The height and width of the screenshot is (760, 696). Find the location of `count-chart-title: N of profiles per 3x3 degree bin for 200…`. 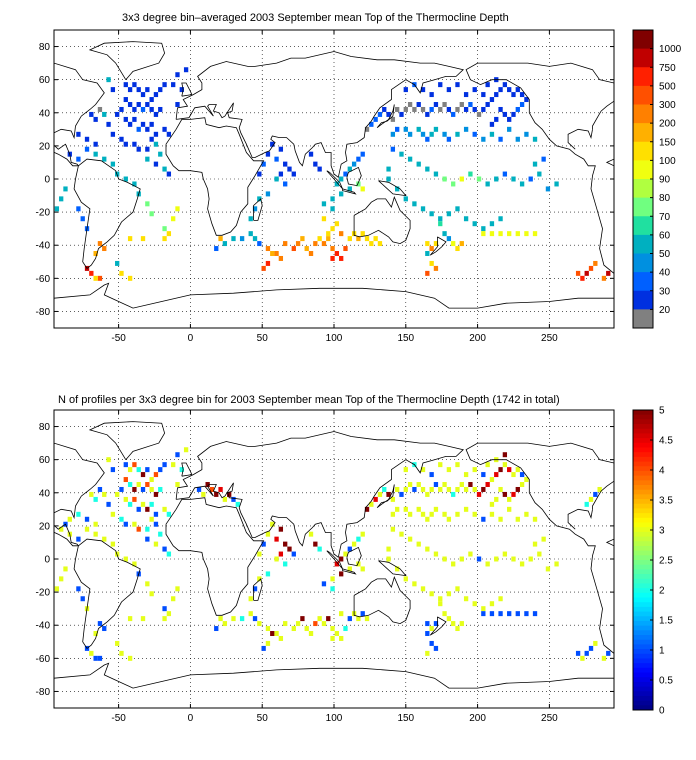

count-chart-title: N of profiles per 3x3 degree bin for 200… is located at coordinates (309, 400).